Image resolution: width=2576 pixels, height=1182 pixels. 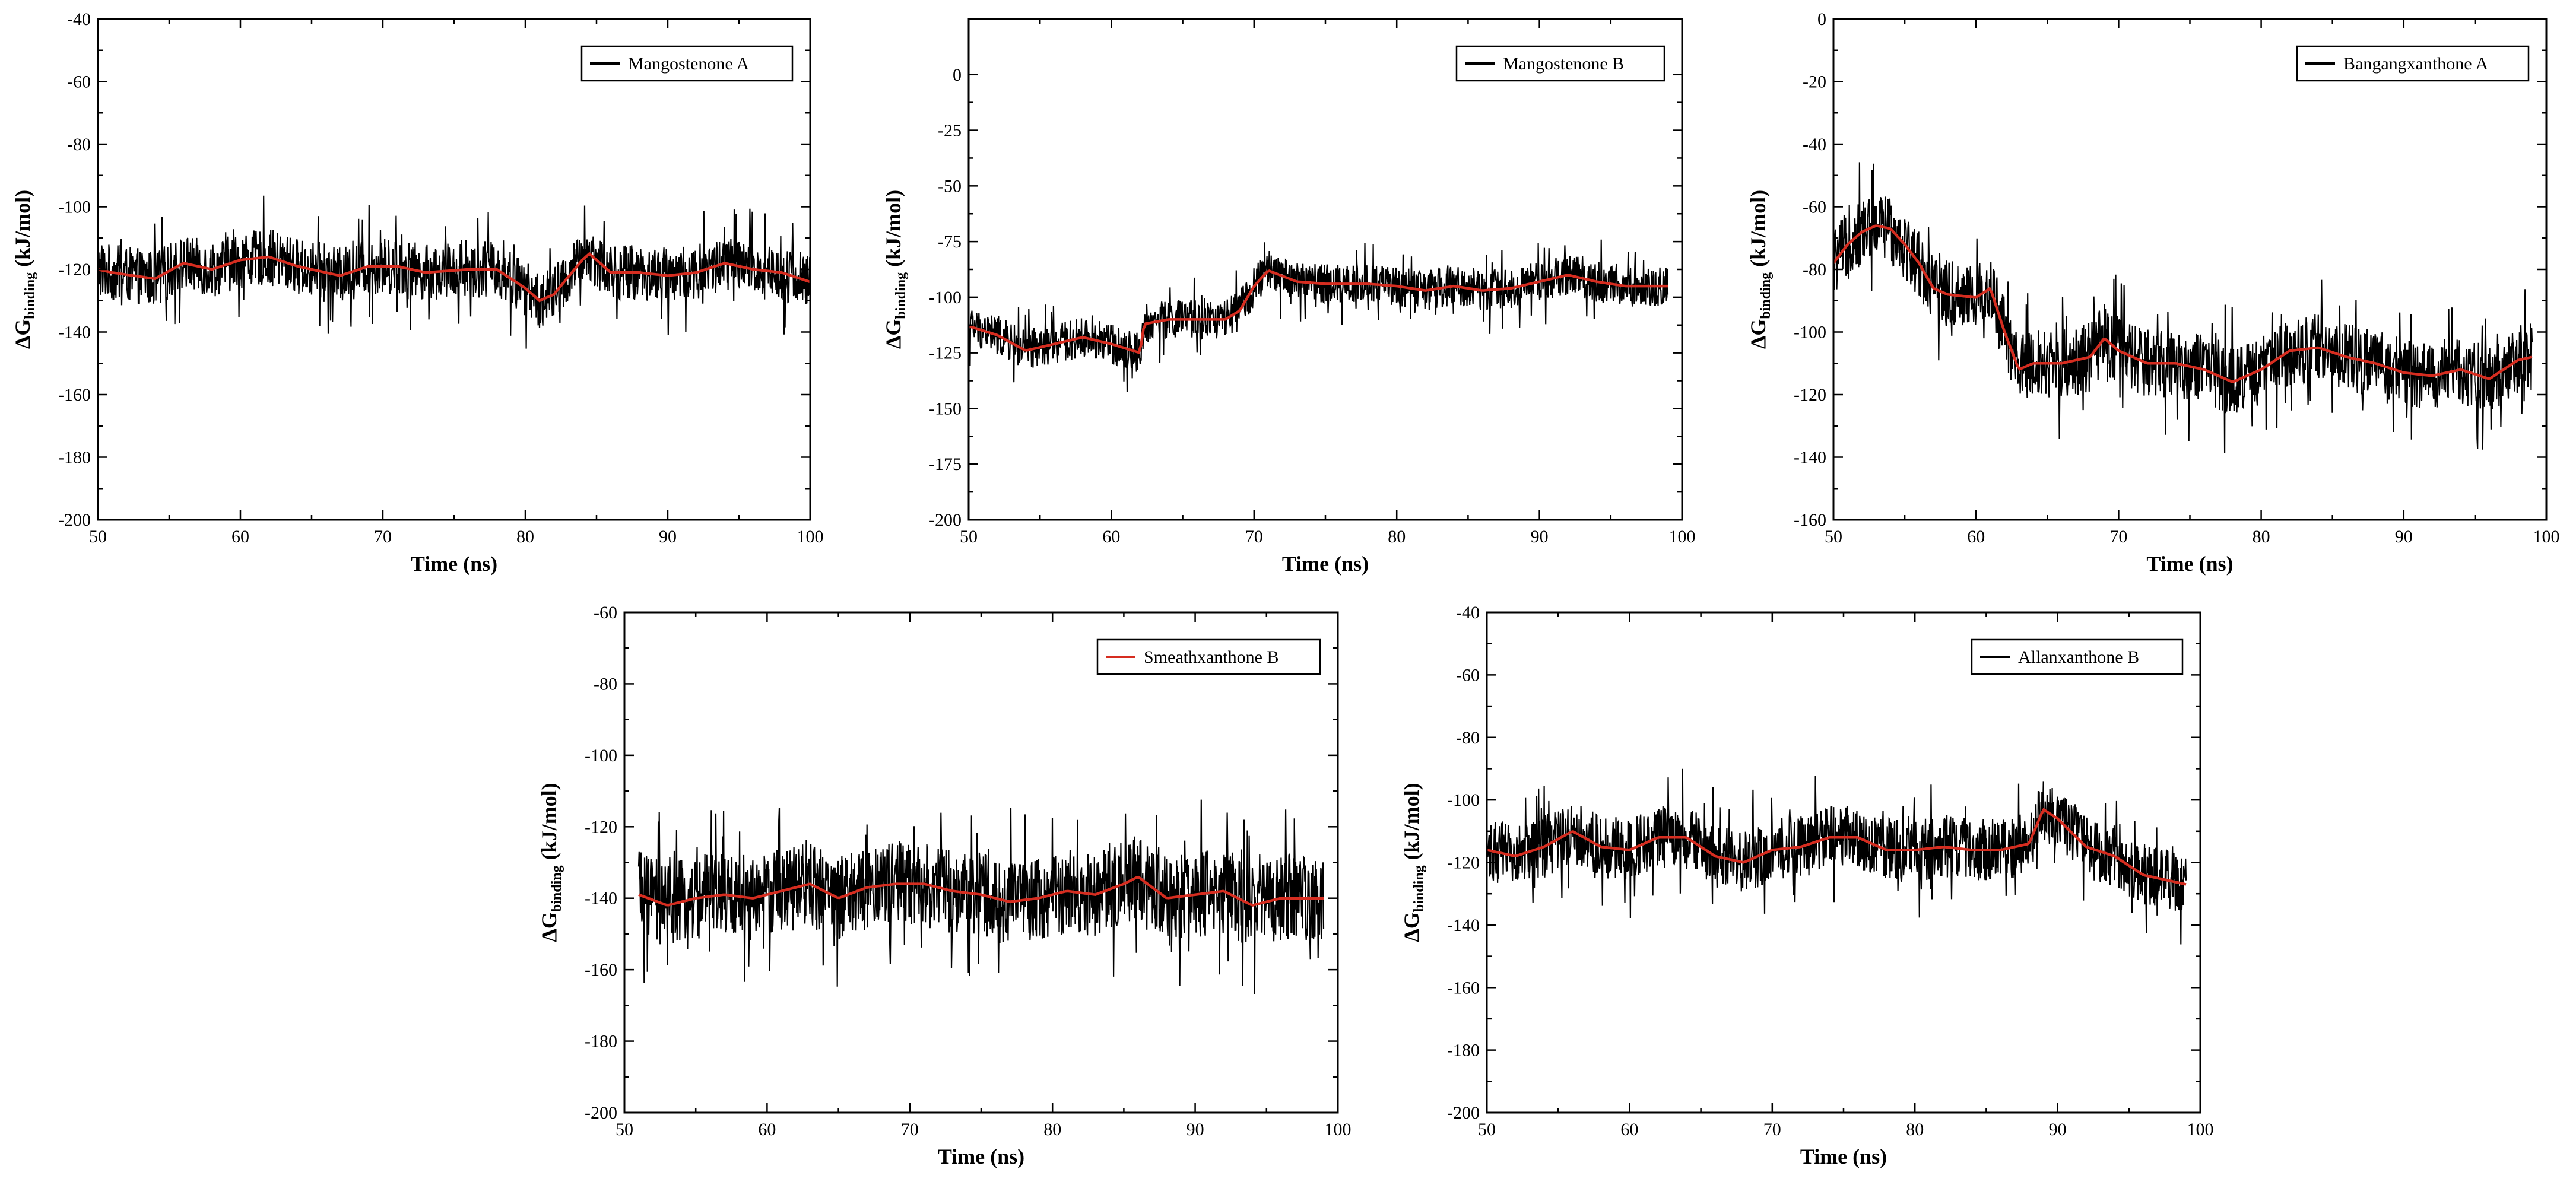 I want to click on legend: Mangostenone B, so click(x=1560, y=64).